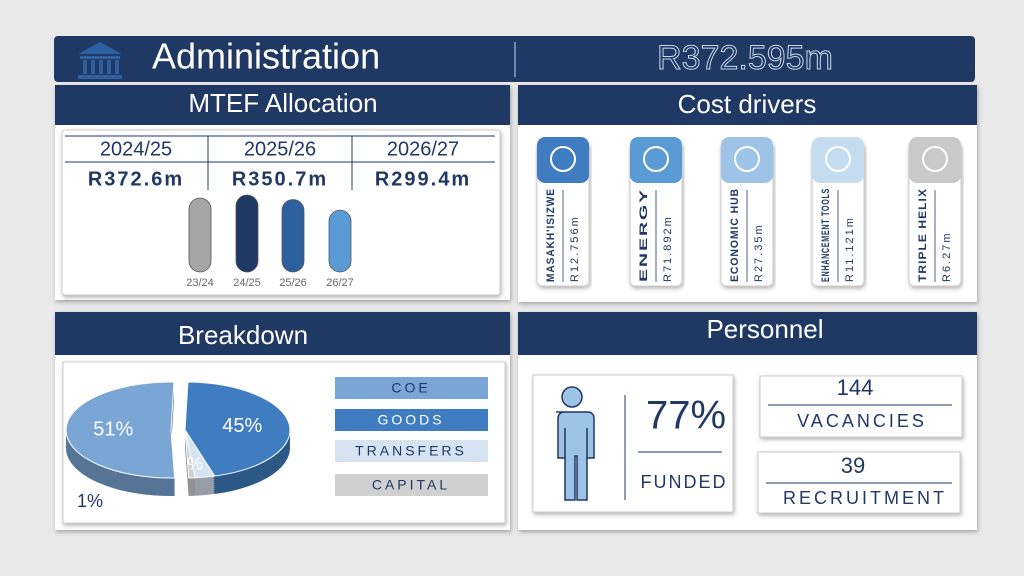 The width and height of the screenshot is (1024, 576). I want to click on amount: R299.4m, so click(423, 179).